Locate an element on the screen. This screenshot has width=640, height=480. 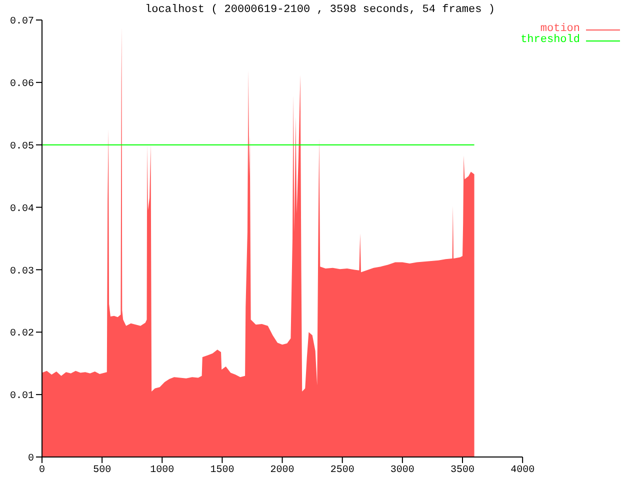
x-tick-label: 1500 is located at coordinates (222, 470).